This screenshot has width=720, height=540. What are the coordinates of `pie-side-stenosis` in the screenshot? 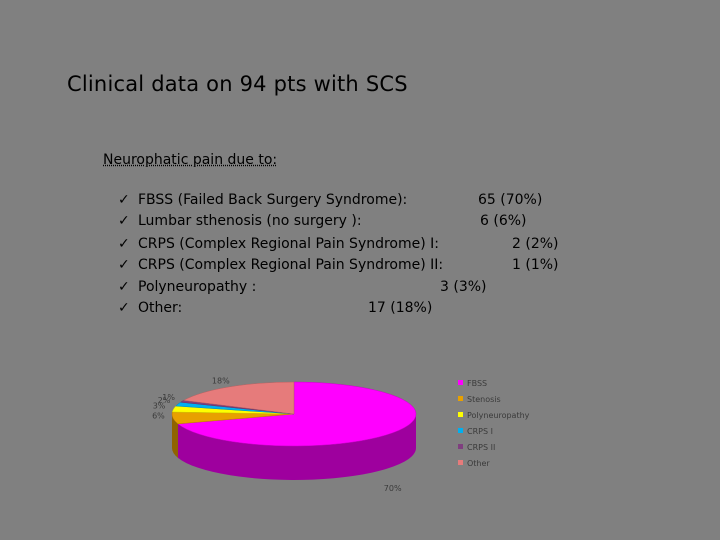 It's located at (175, 436).